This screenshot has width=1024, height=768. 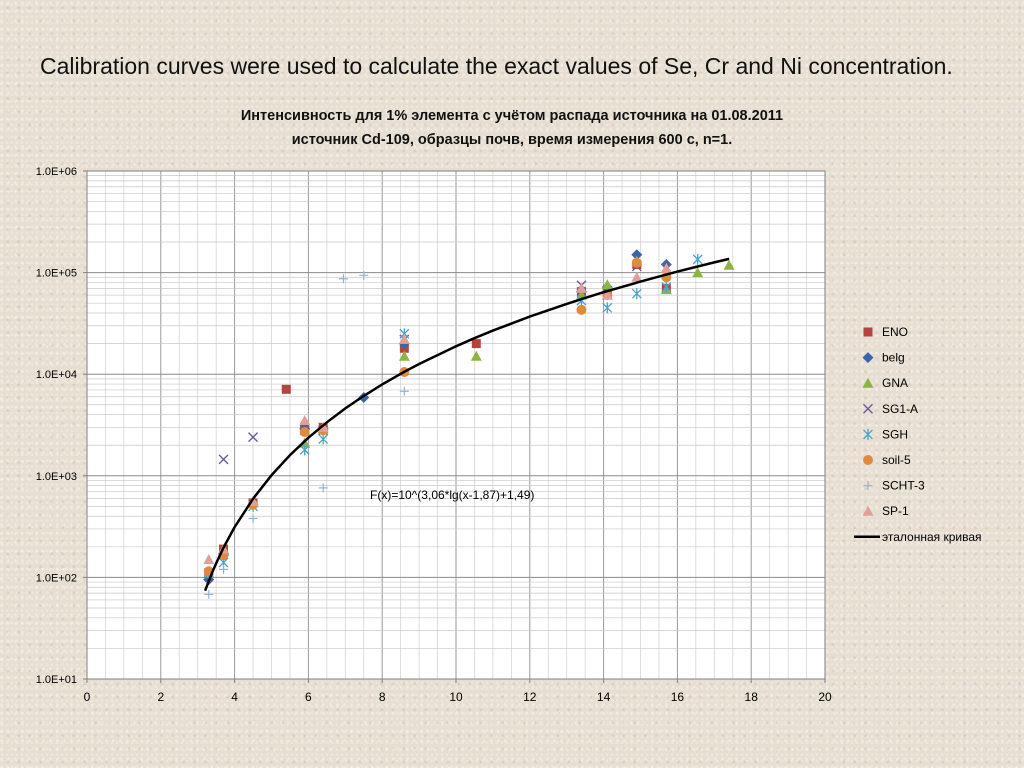 I want to click on x-tick-label: 2, so click(x=160, y=697).